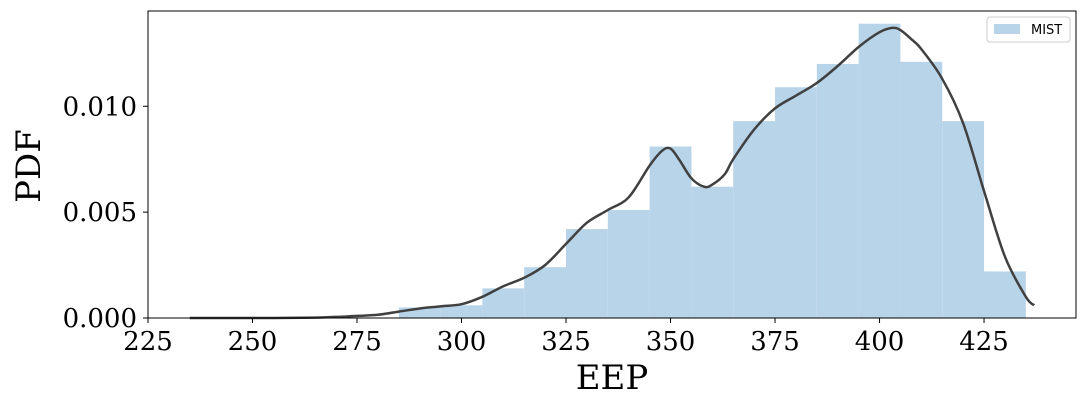 The height and width of the screenshot is (405, 1087). I want to click on x-tick-label: 275, so click(357, 342).